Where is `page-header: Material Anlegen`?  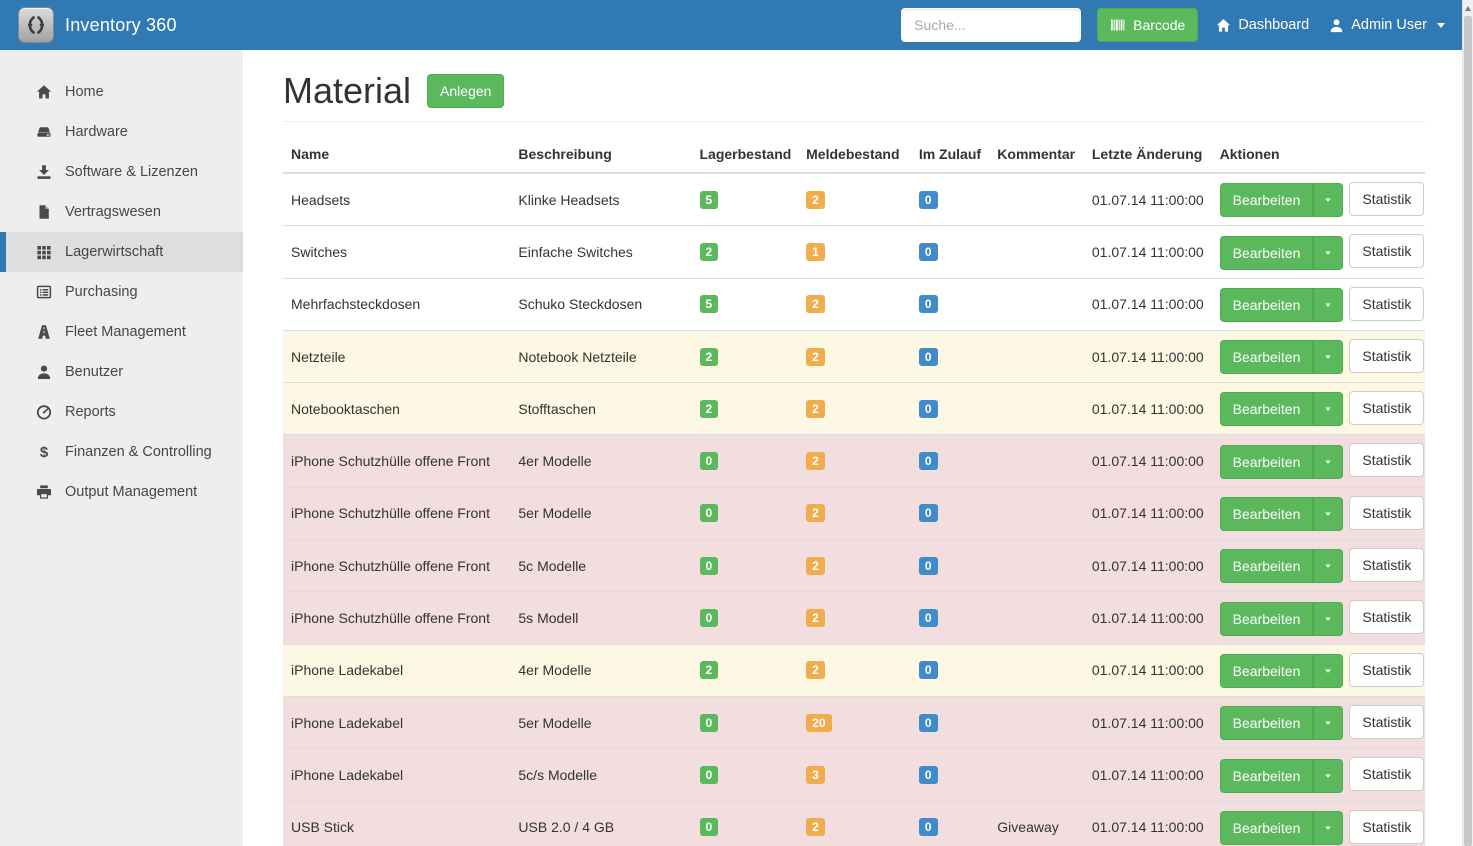 page-header: Material Anlegen is located at coordinates (854, 96).